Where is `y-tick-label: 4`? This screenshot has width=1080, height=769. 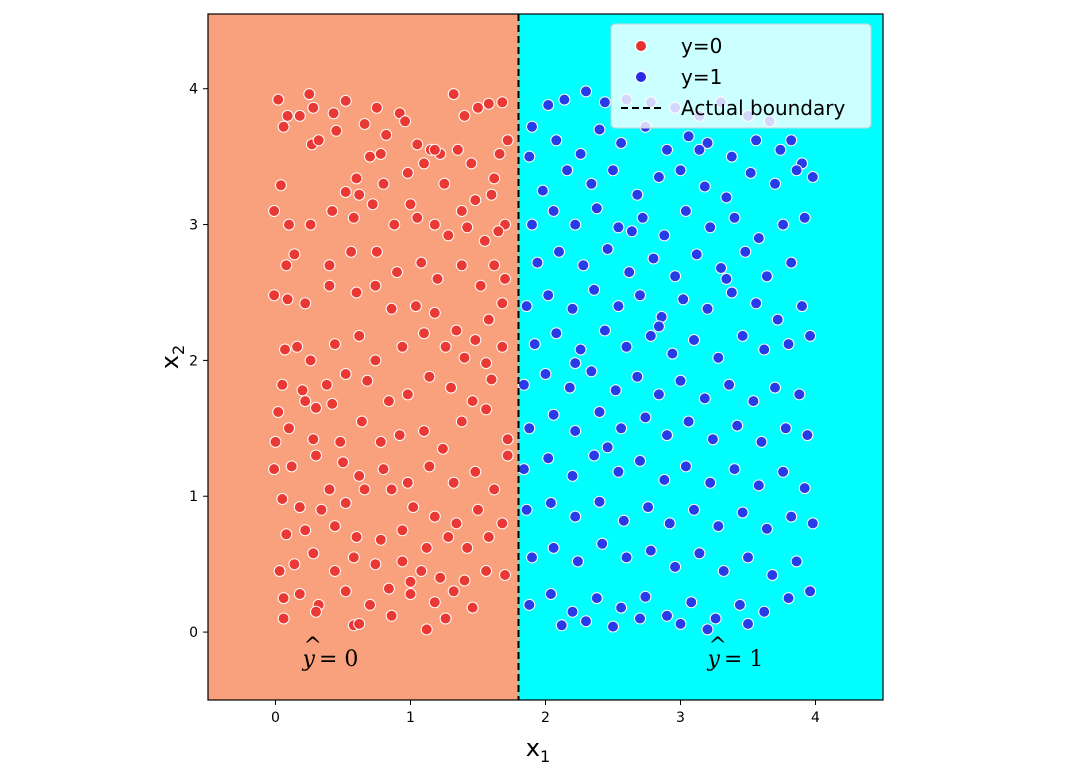 y-tick-label: 4 is located at coordinates (193, 90).